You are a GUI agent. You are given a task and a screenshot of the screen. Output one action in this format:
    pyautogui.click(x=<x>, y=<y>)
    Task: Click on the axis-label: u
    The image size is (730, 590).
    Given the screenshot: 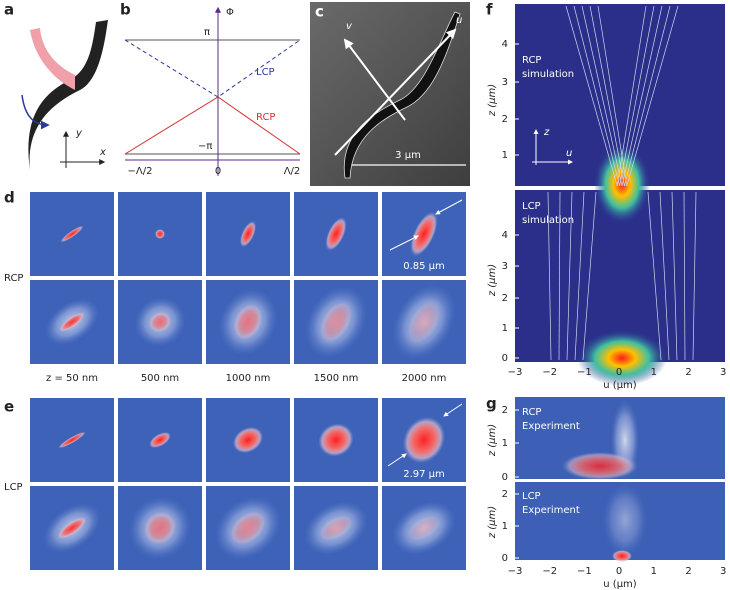 What is the action you would take?
    pyautogui.click(x=459, y=20)
    